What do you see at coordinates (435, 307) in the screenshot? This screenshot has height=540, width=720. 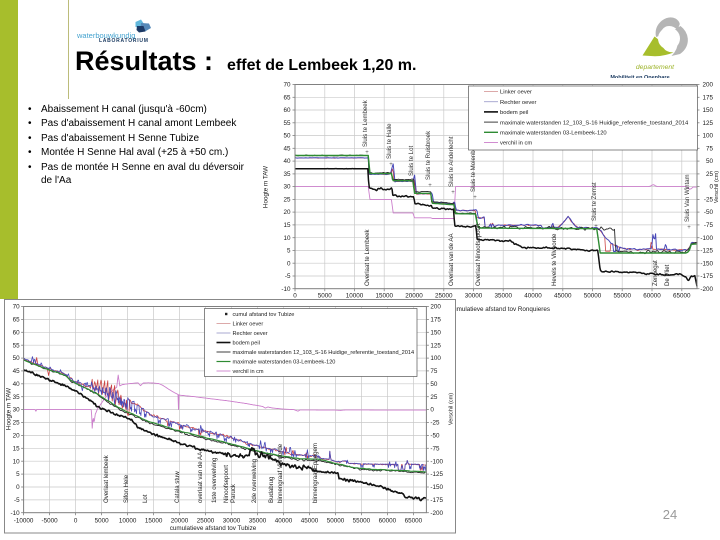 I see `svg-text: 200` at bounding box center [435, 307].